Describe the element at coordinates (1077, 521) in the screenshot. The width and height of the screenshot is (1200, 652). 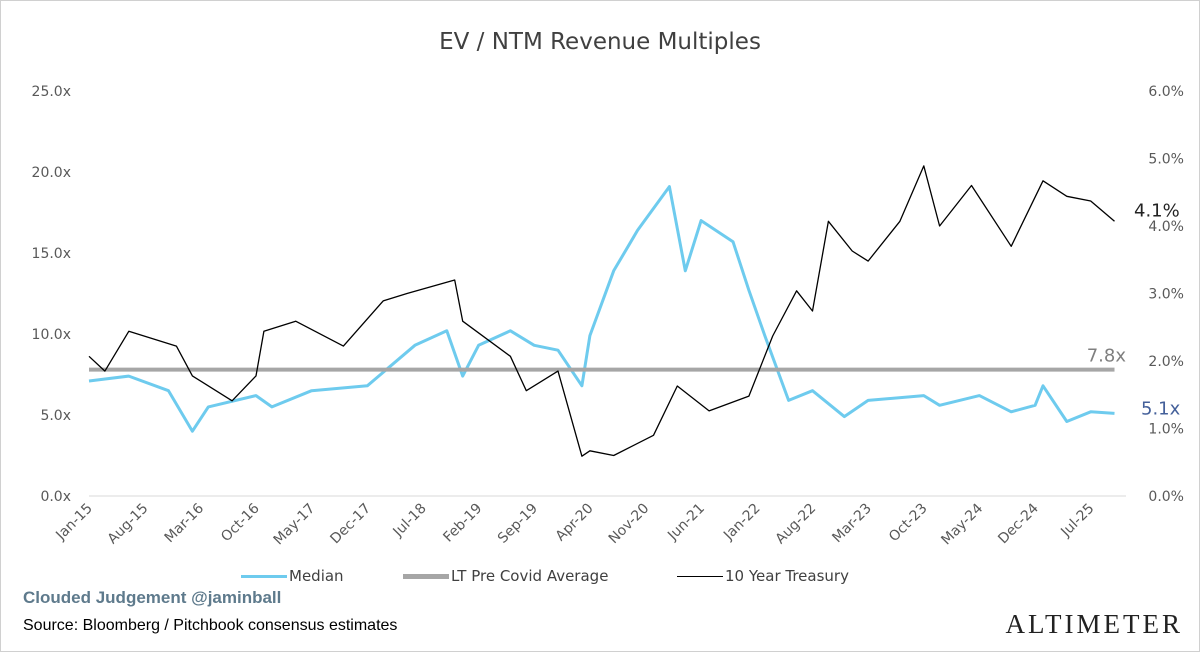
I see `x-tick-label: Jul-25` at that location.